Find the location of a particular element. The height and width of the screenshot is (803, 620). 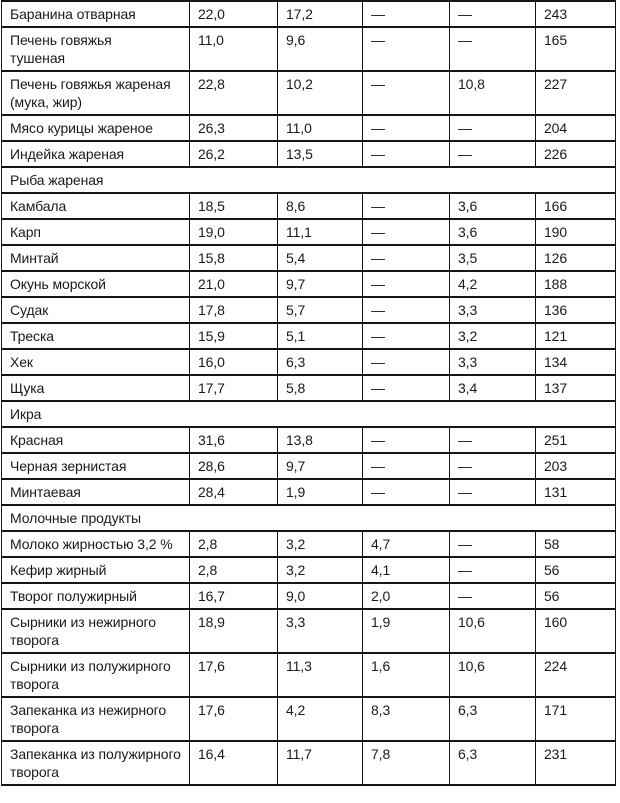

value-cell: 18,5 is located at coordinates (233, 206).